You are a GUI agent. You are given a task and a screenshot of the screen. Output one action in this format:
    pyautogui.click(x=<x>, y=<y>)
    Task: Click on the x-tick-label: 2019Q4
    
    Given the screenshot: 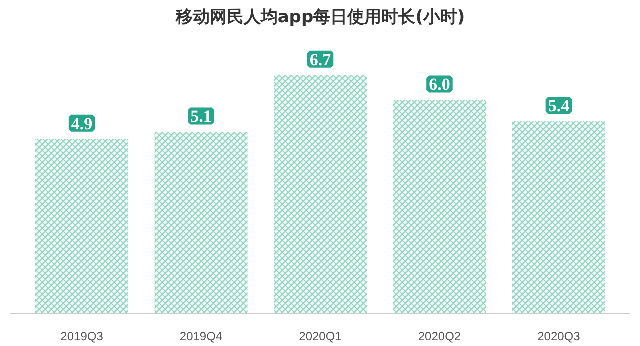 What is the action you would take?
    pyautogui.click(x=201, y=337)
    